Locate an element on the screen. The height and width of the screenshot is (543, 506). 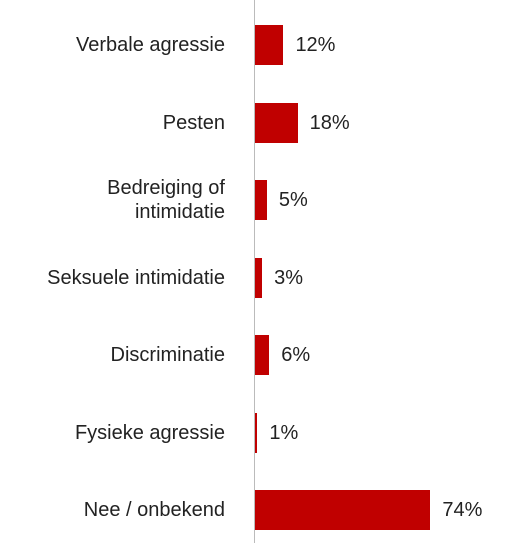
category-label: Bedreiging of intimidatie is located at coordinates (166, 200).